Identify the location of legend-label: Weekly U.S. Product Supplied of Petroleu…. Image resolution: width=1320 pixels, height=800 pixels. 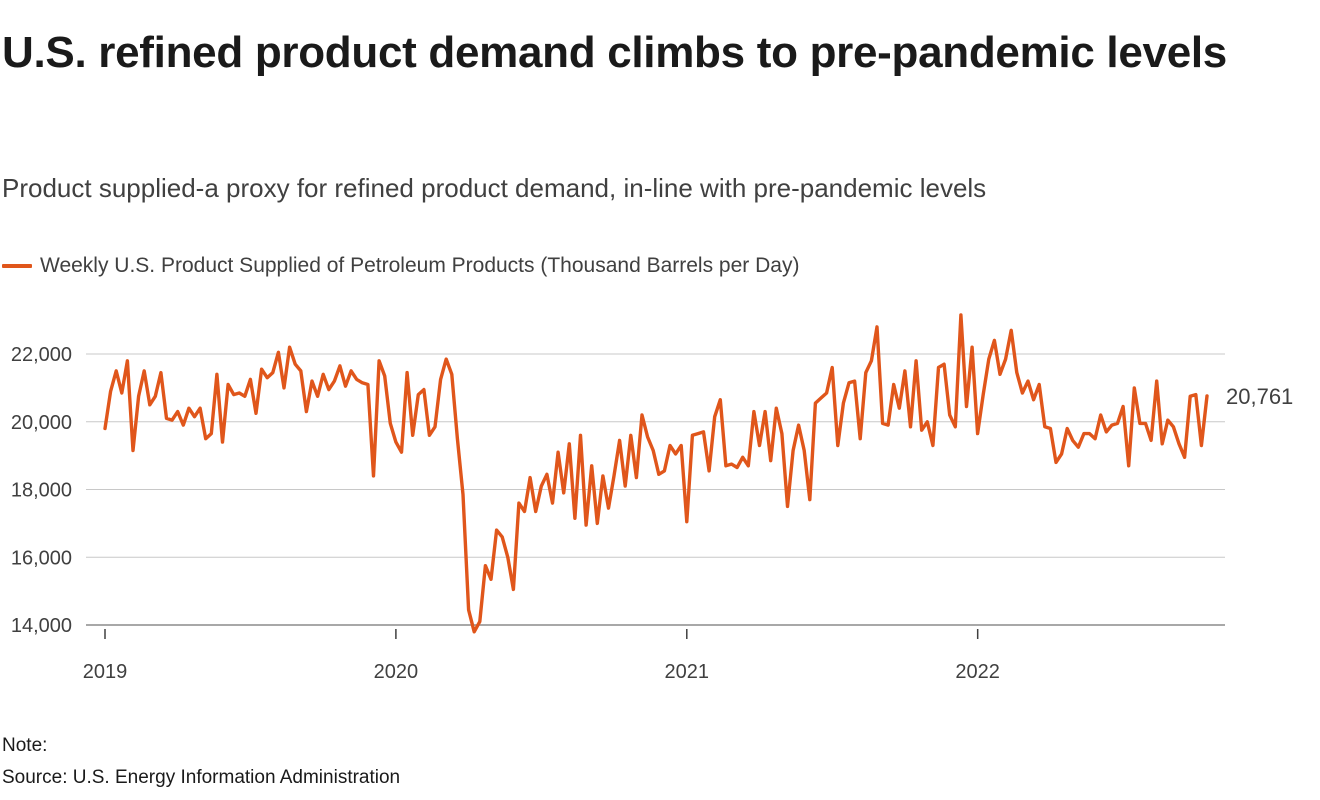
(420, 265).